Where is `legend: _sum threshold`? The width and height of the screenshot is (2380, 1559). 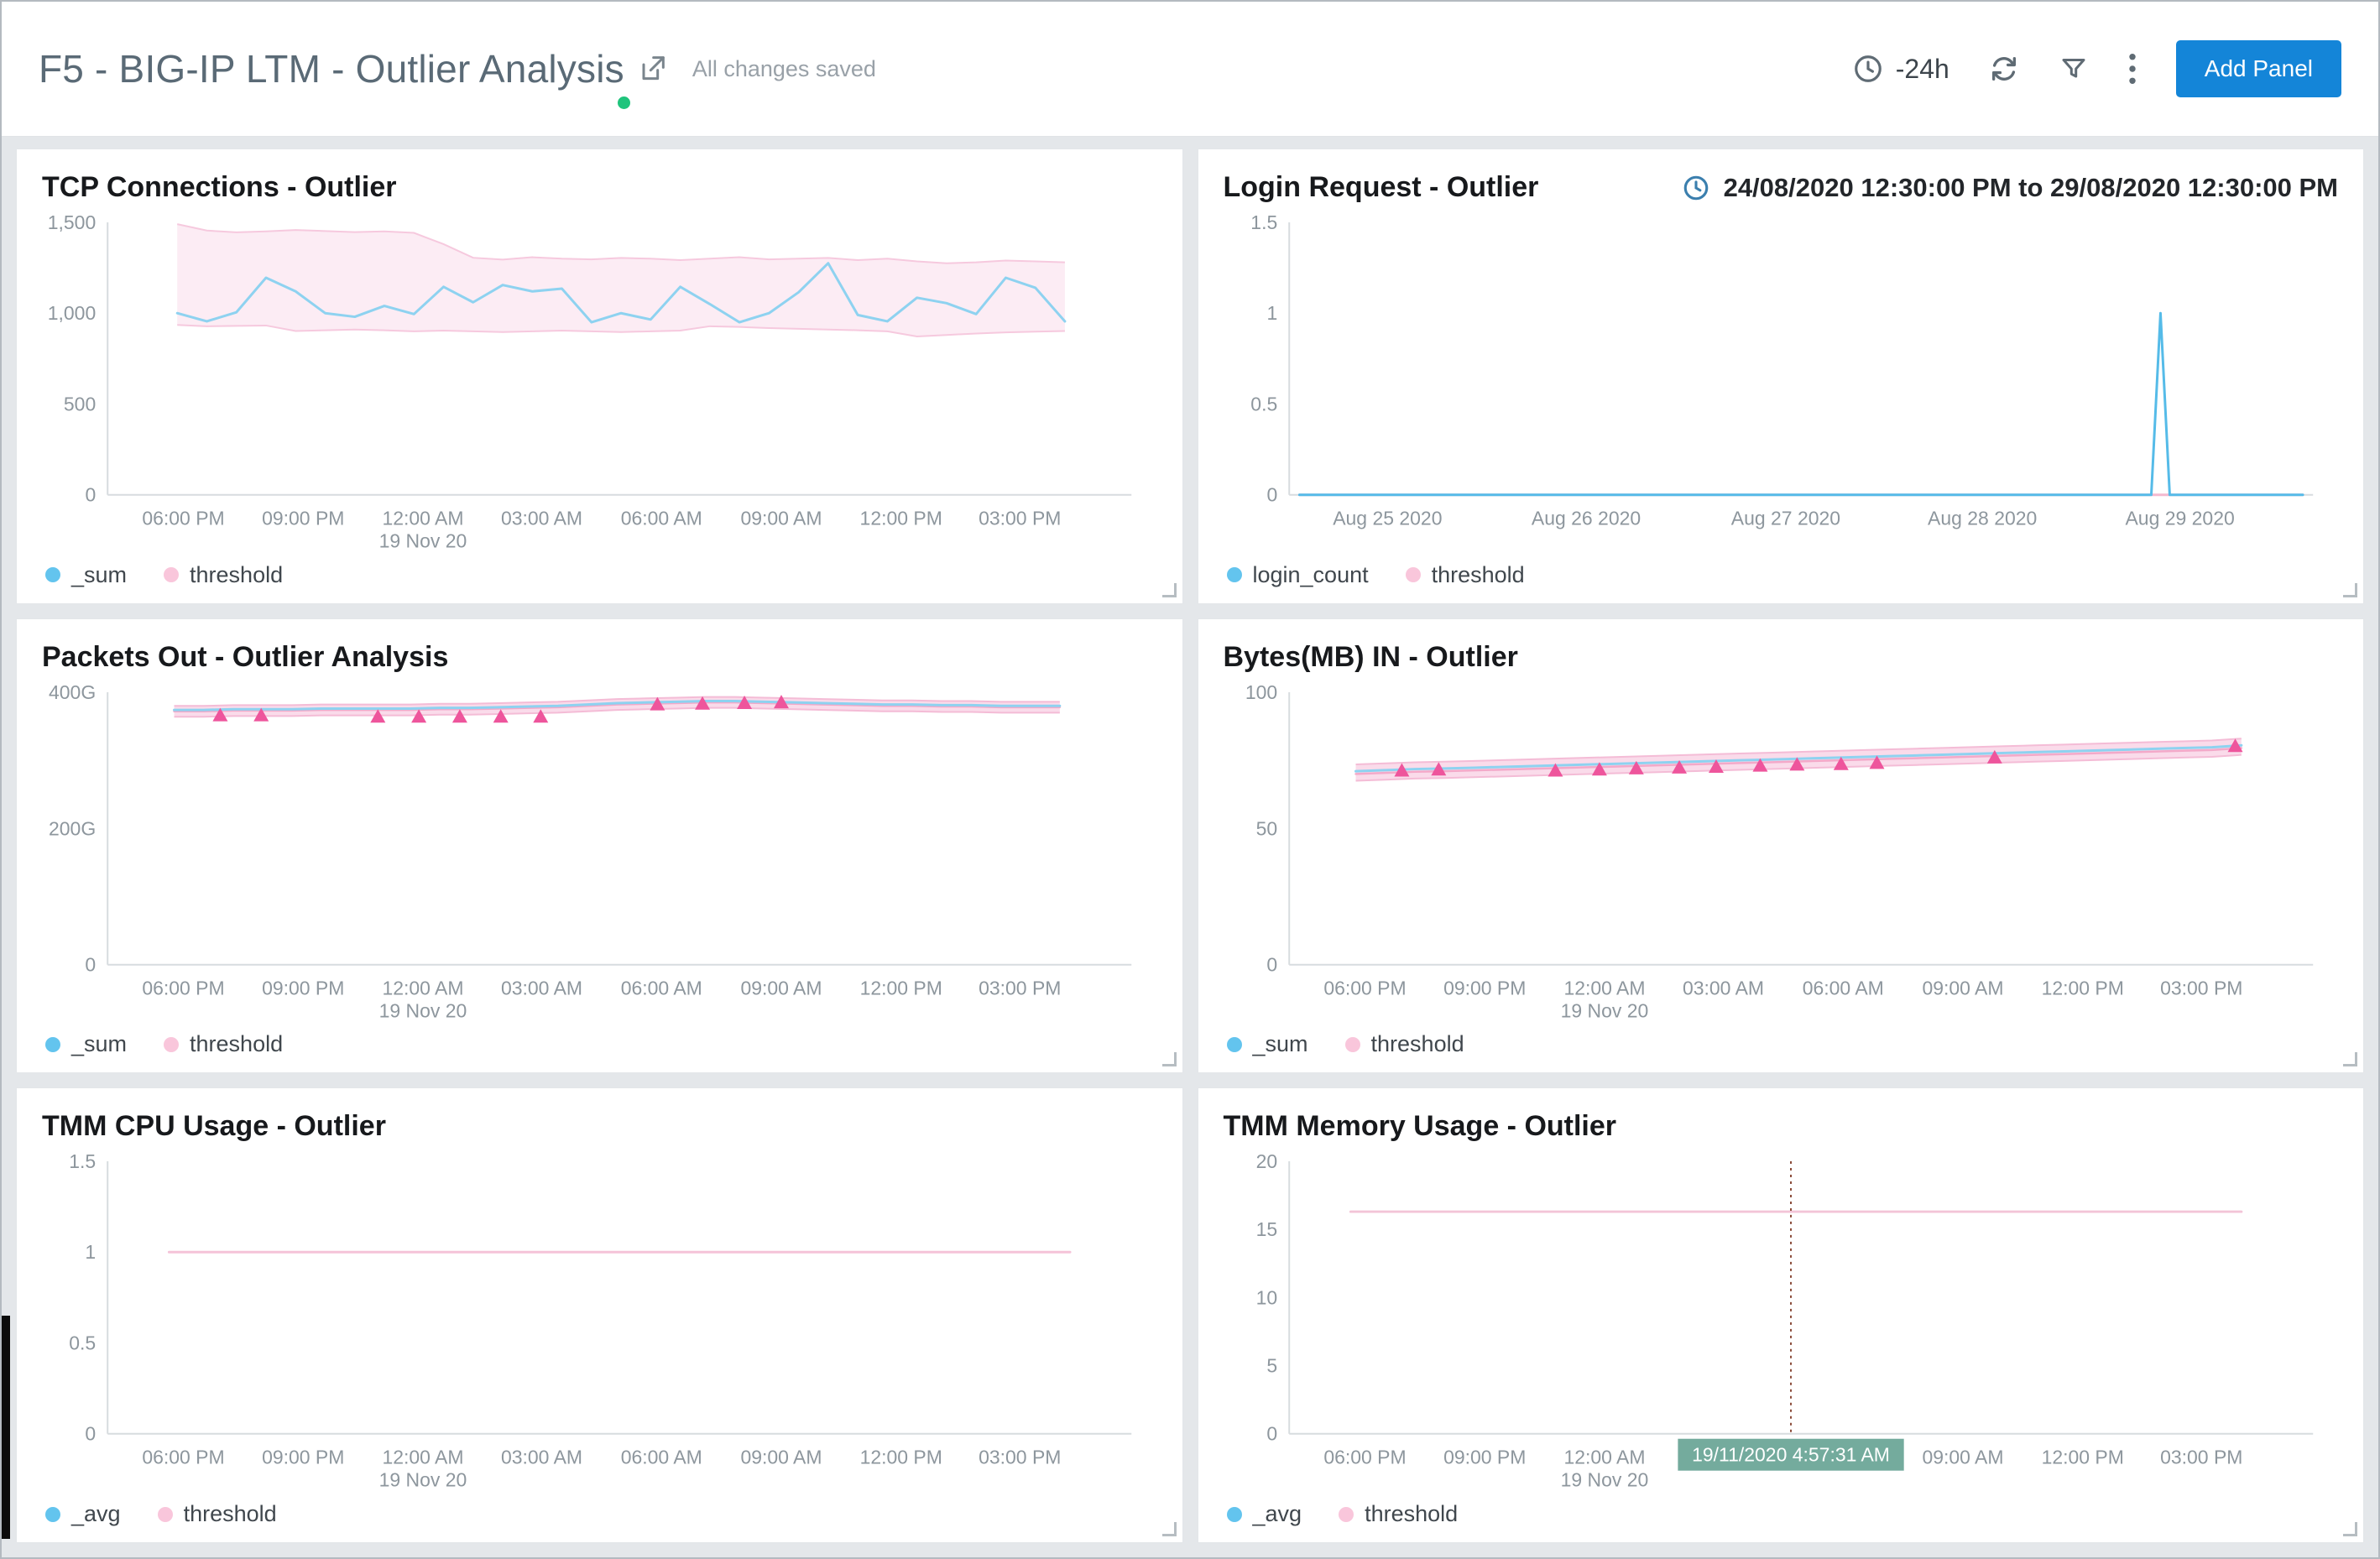 legend: _sum threshold is located at coordinates (599, 574).